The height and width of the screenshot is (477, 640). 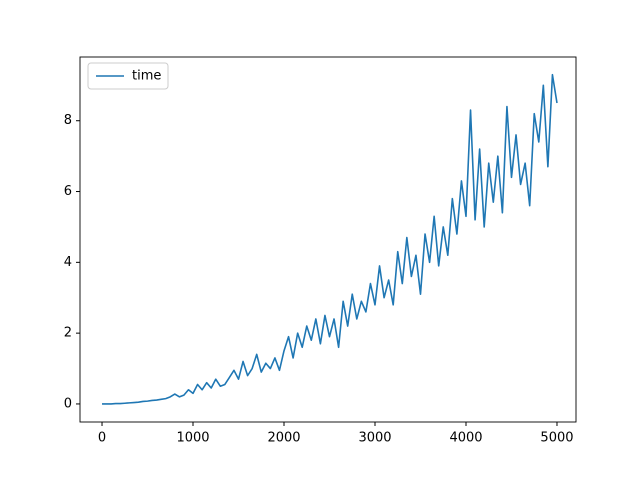 I want to click on legend-label: time, so click(x=146, y=76).